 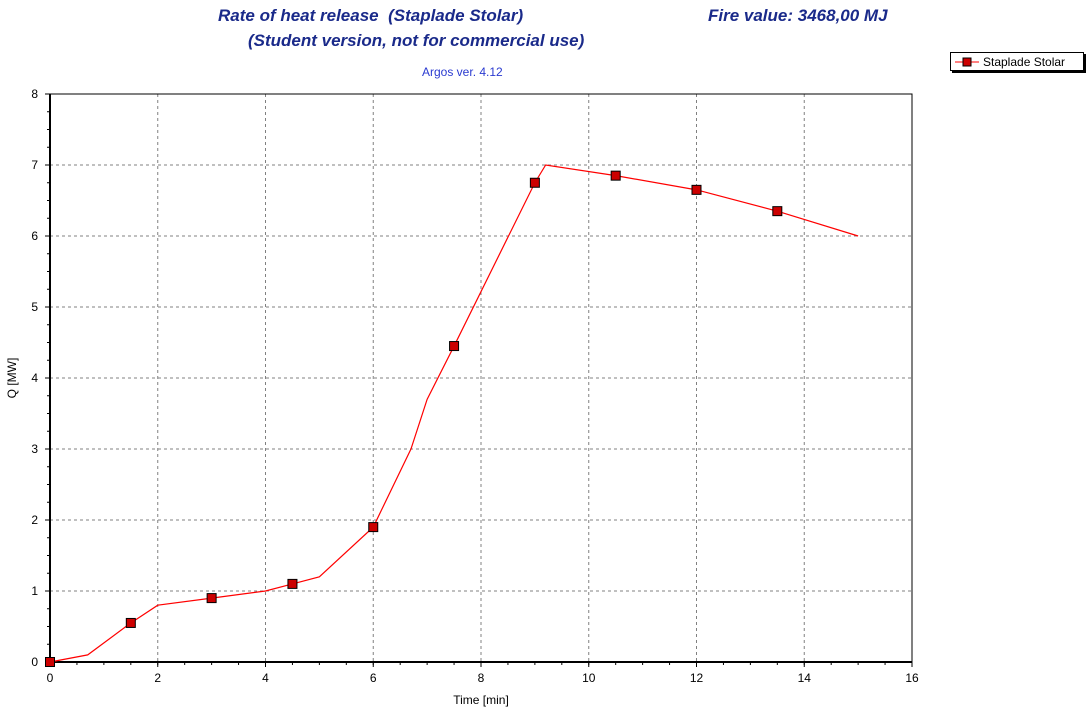 What do you see at coordinates (697, 678) in the screenshot?
I see `x-tick-label: 12` at bounding box center [697, 678].